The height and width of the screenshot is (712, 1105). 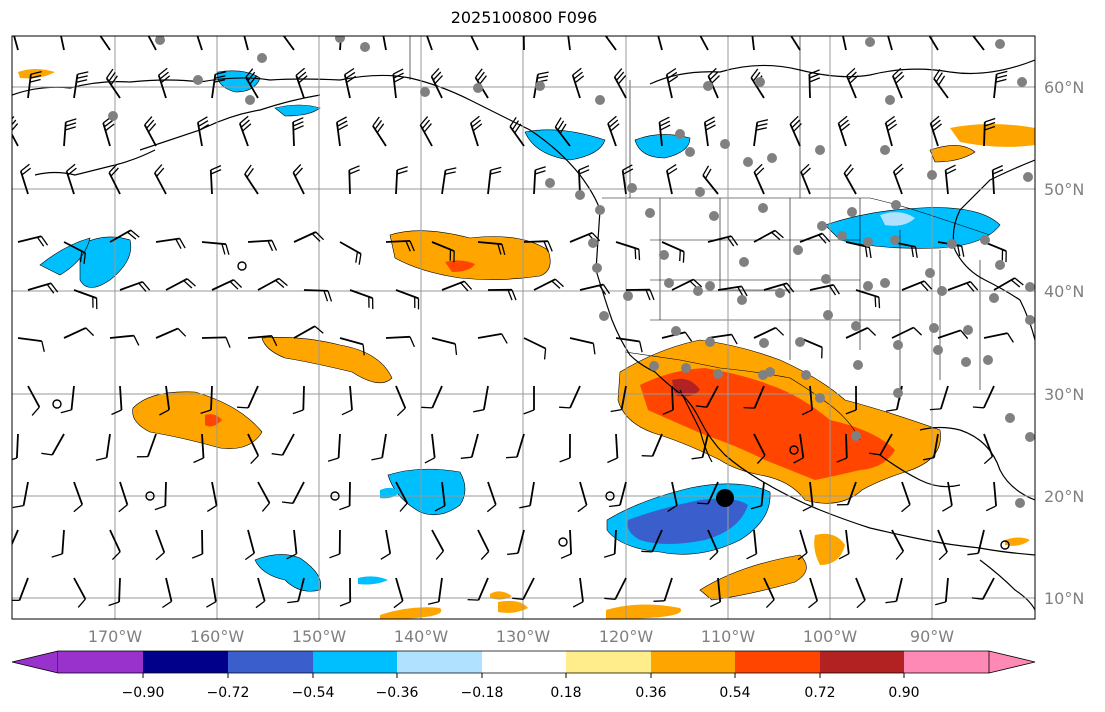 What do you see at coordinates (421, 636) in the screenshot?
I see `lon-label: 140°W` at bounding box center [421, 636].